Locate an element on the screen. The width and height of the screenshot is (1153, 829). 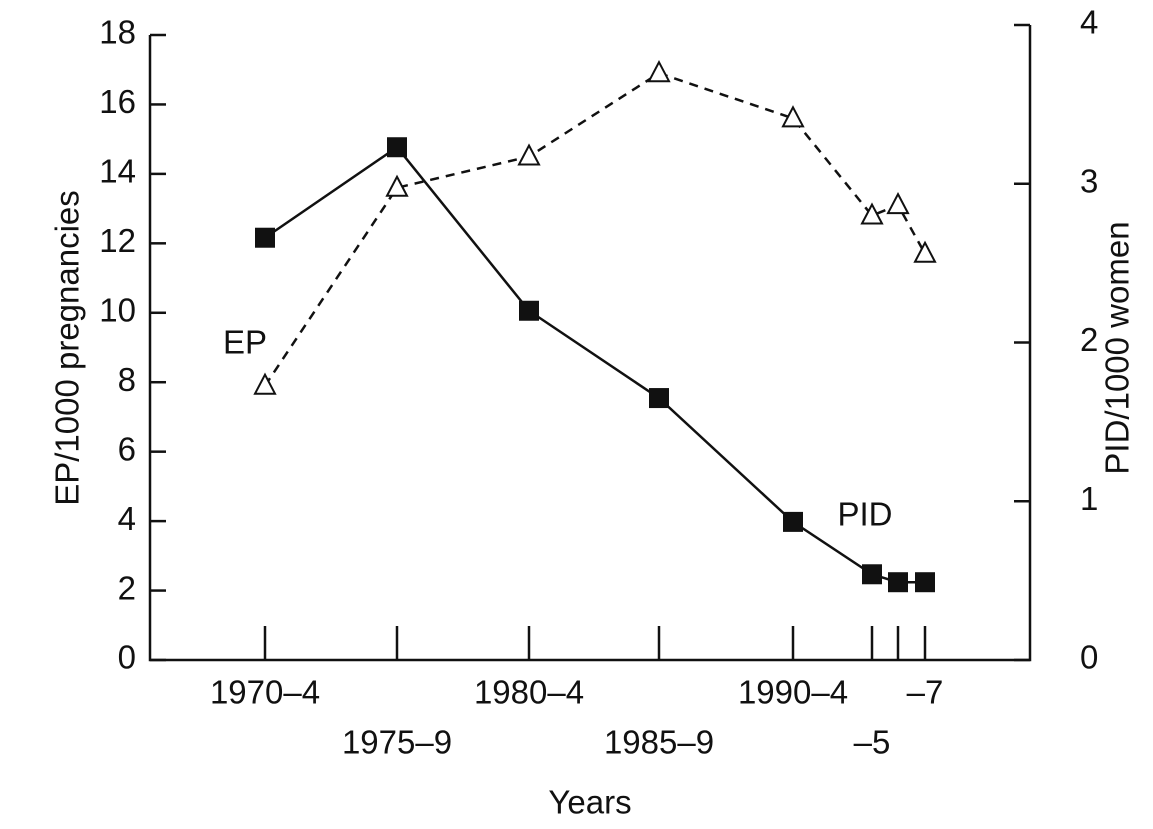
y-axis-label: EP/1000 pregnancies is located at coordinates (67, 348).